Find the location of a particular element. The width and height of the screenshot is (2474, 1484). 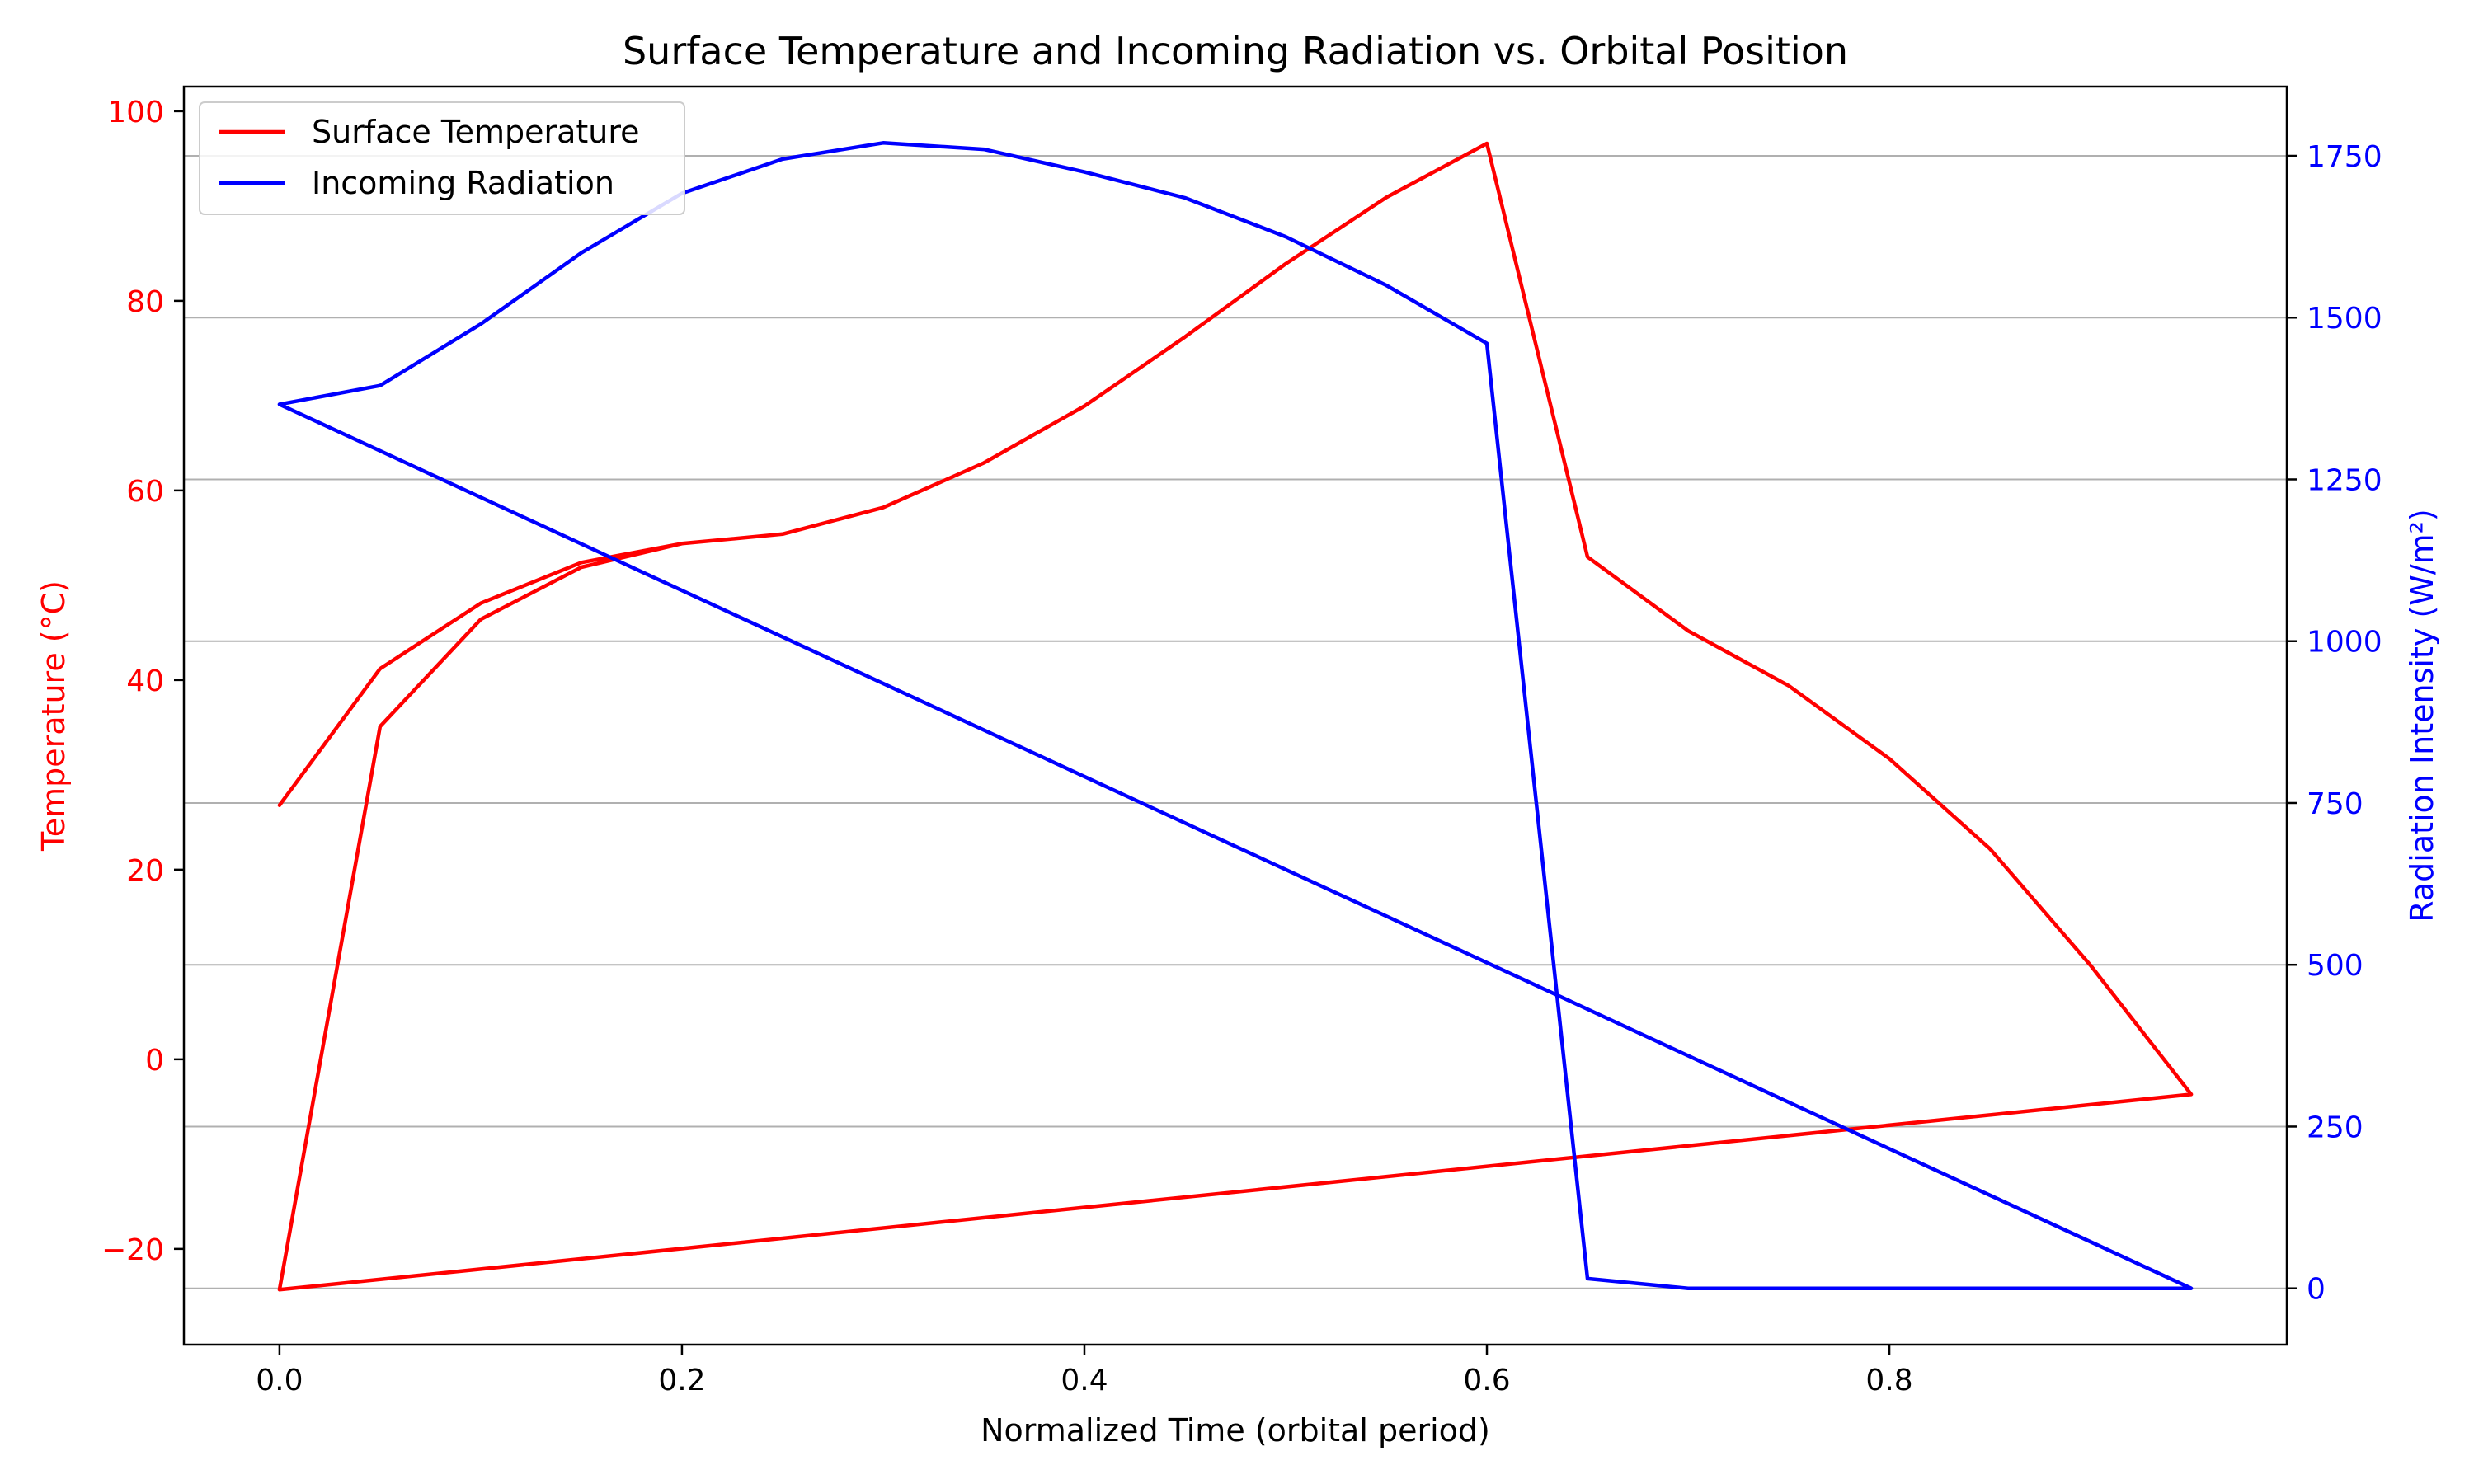

right-tick-label-1: 250 is located at coordinates (2335, 1127).